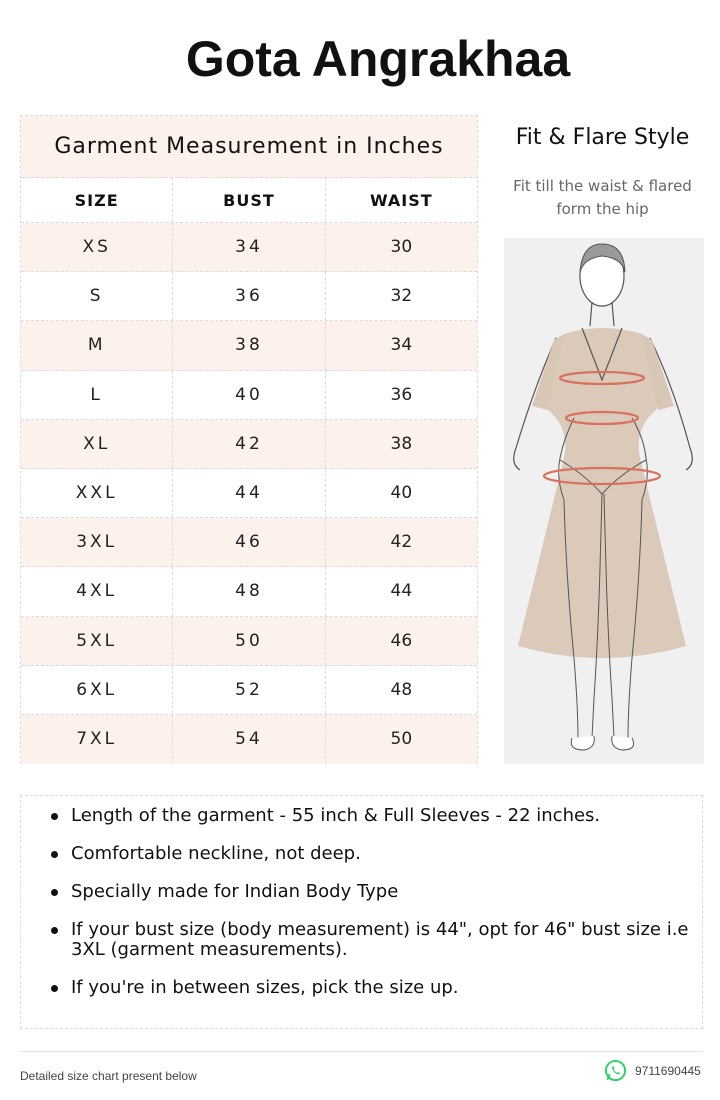 This screenshot has height=1100, width=720. Describe the element at coordinates (216, 853) in the screenshot. I see `note-text: Comfortable neckline, not deep.` at that location.